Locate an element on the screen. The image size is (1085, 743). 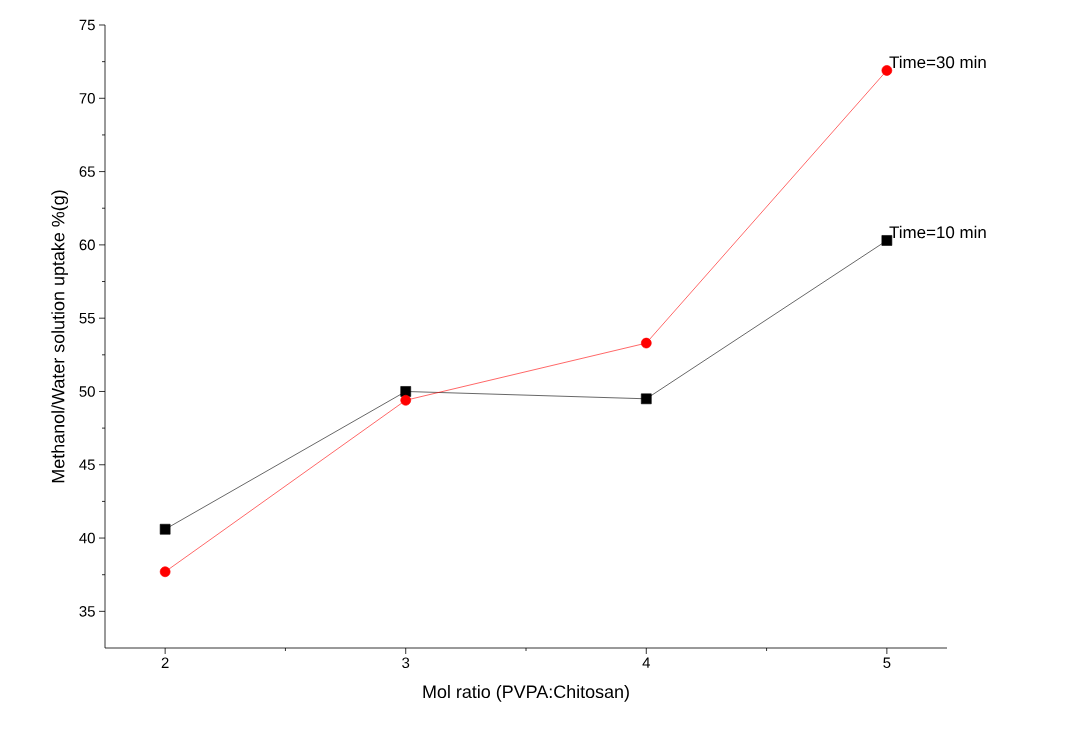
series-label: Time=10 min is located at coordinates (937, 232).